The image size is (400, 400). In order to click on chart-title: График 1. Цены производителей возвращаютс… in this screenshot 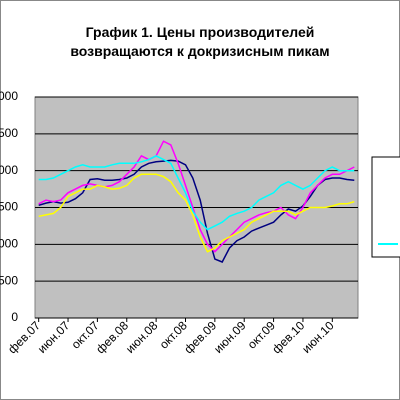, I will do `click(199, 41)`.